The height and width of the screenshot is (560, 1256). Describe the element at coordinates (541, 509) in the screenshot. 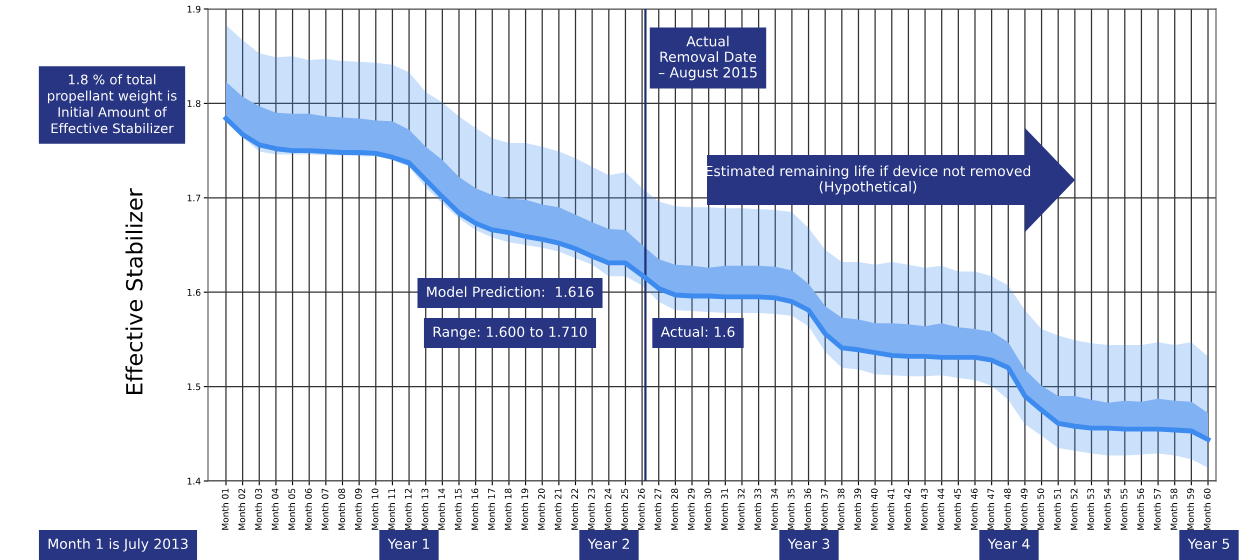

I see `x-tick-label: Month 20` at that location.